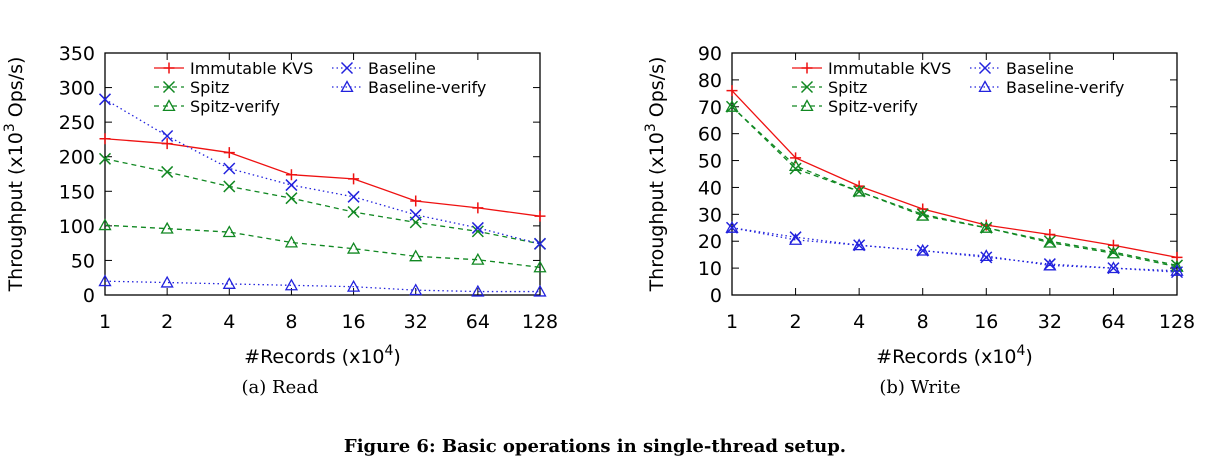 The height and width of the screenshot is (461, 1205). I want to click on subcaption: (a) Read, so click(280, 387).